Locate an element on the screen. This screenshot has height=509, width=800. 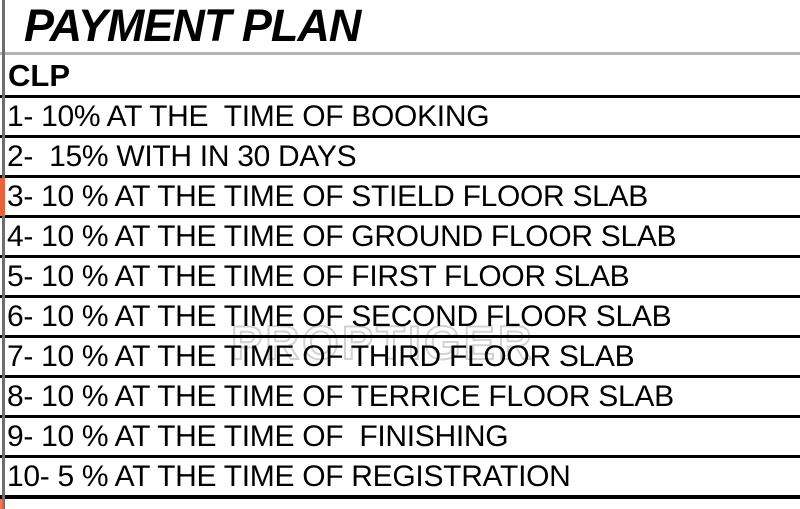
title-separator-line is located at coordinates (400, 53).